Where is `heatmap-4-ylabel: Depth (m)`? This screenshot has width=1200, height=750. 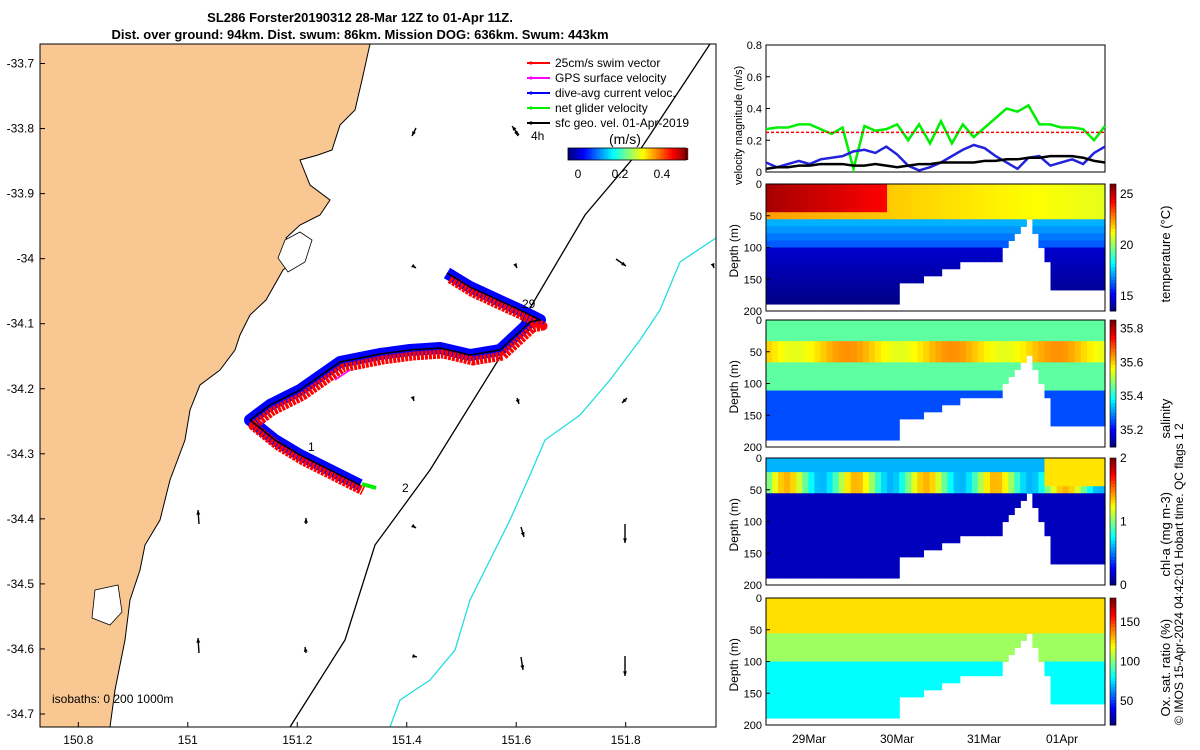 heatmap-4-ylabel: Depth (m) is located at coordinates (734, 664).